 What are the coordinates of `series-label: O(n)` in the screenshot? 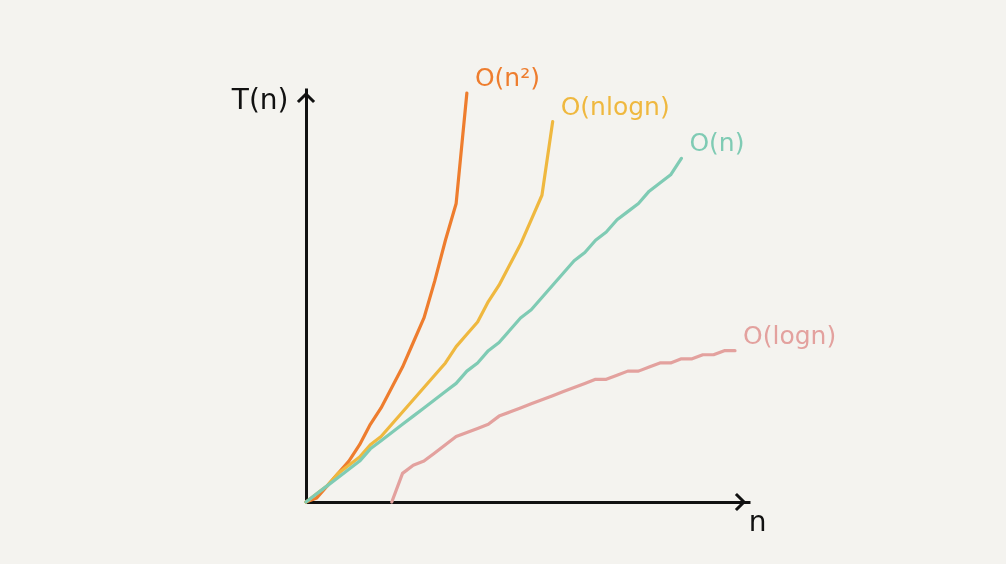 It's located at (717, 143).